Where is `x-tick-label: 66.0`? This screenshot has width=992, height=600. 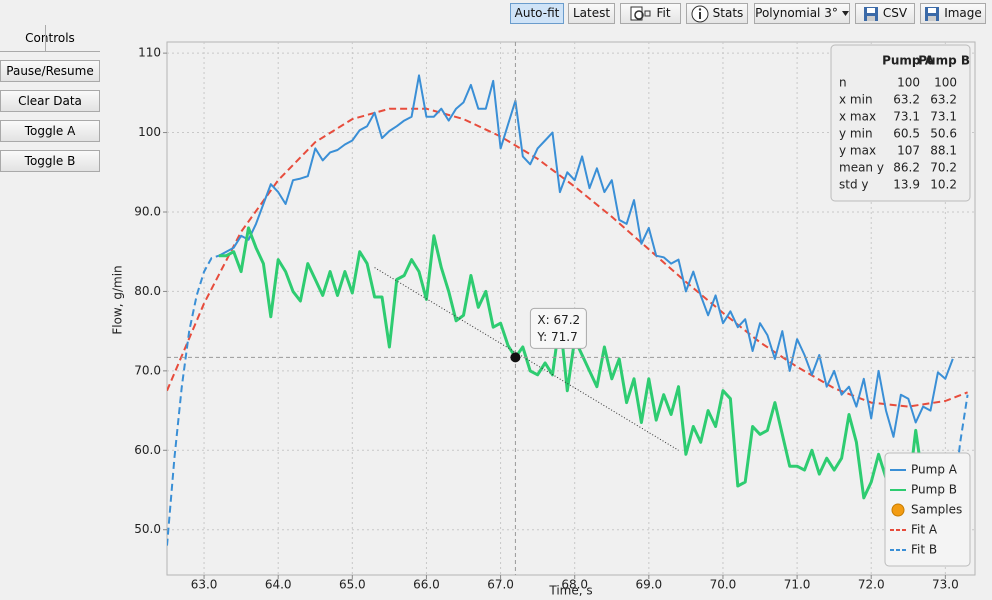
x-tick-label: 66.0 is located at coordinates (426, 585).